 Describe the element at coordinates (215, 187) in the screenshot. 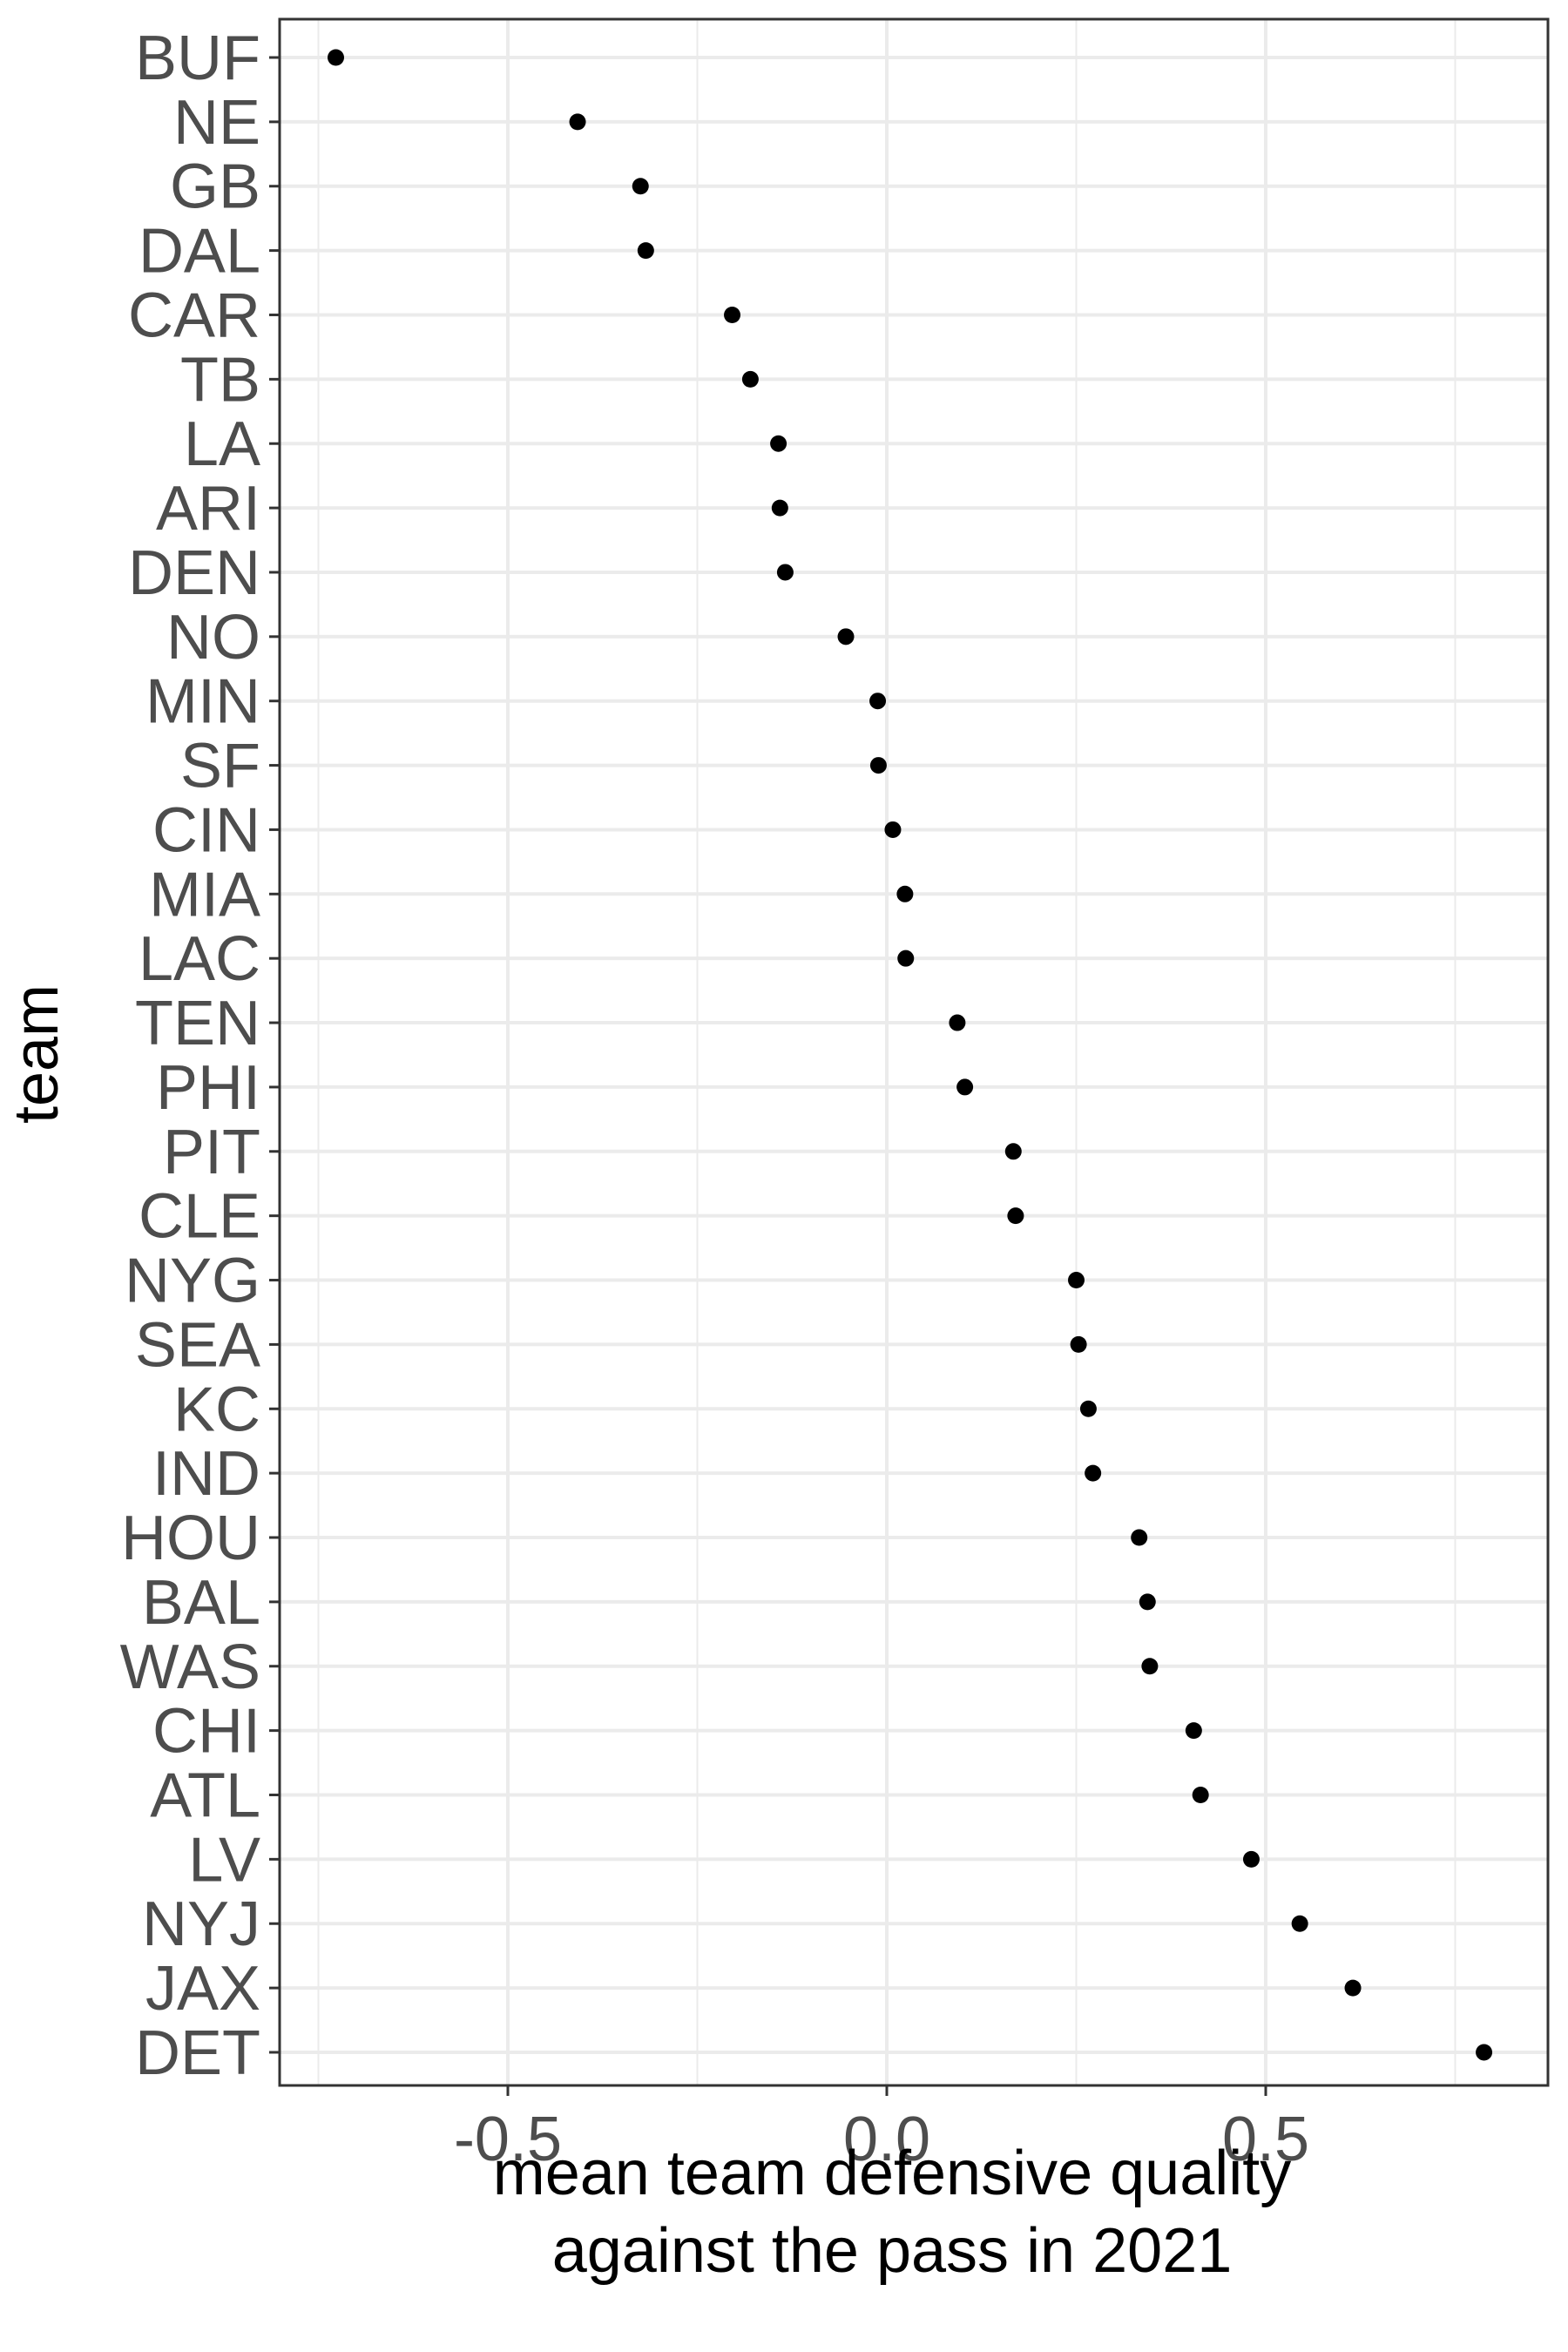

I see `y-tick-label: GB` at that location.